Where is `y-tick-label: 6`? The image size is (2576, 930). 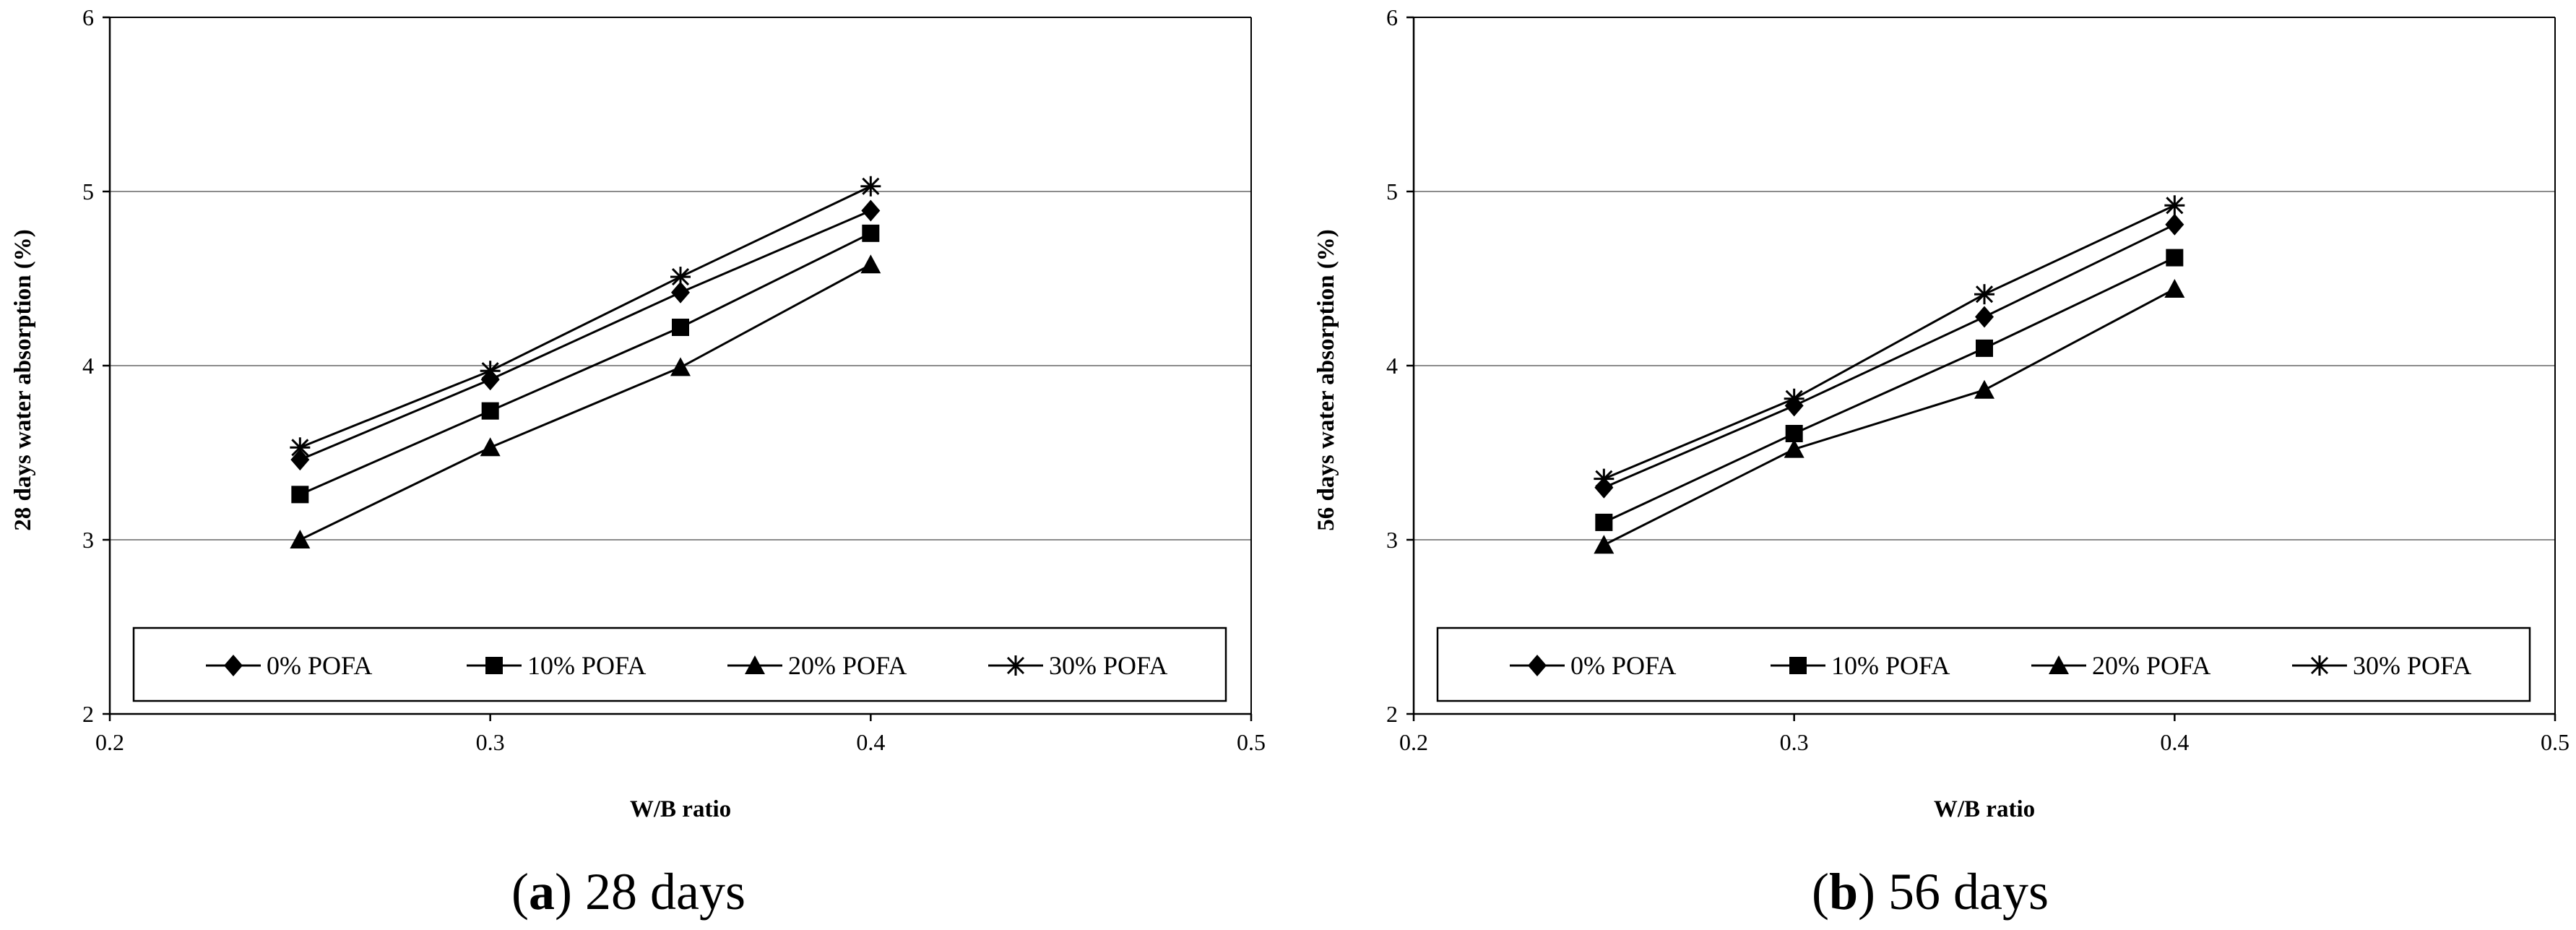
y-tick-label: 6 is located at coordinates (88, 17).